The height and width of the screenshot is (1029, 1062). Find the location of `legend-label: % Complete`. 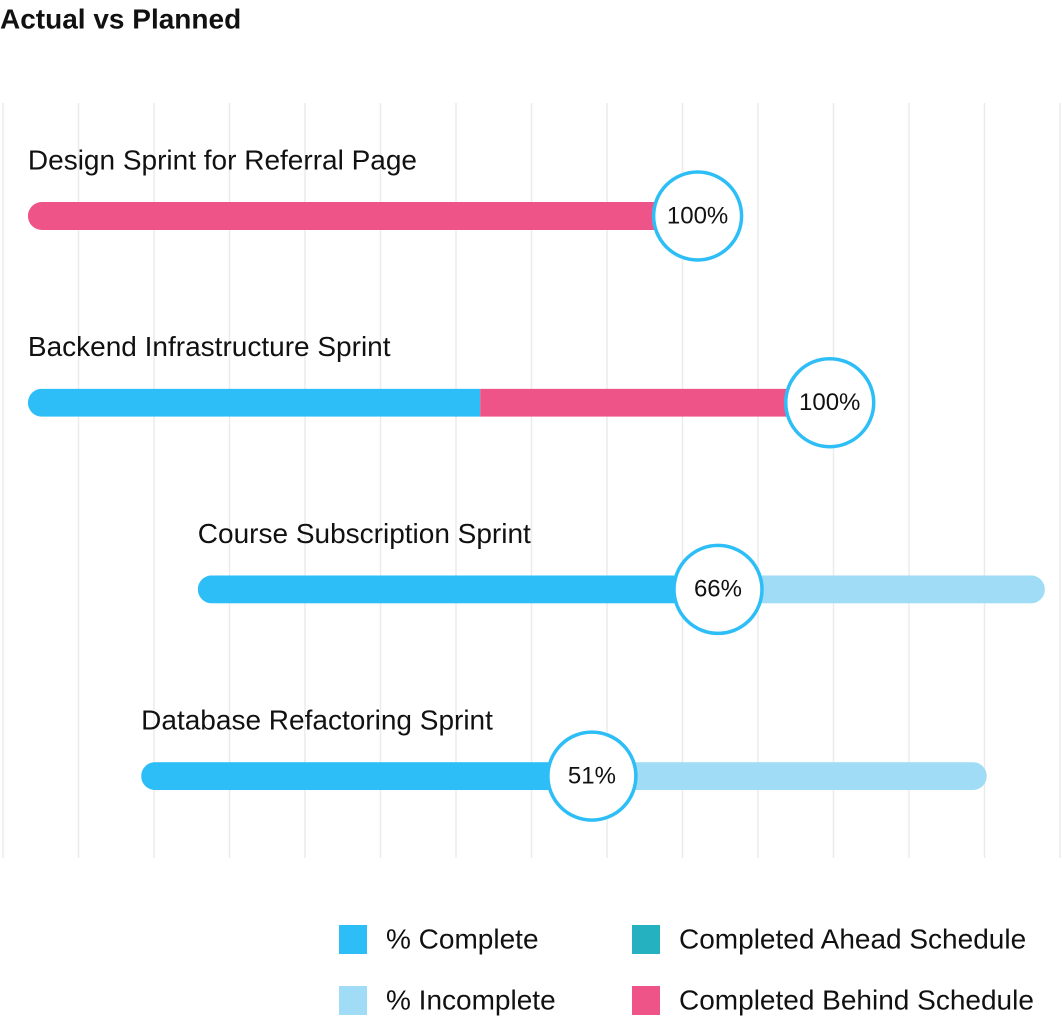

legend-label: % Complete is located at coordinates (462, 938).